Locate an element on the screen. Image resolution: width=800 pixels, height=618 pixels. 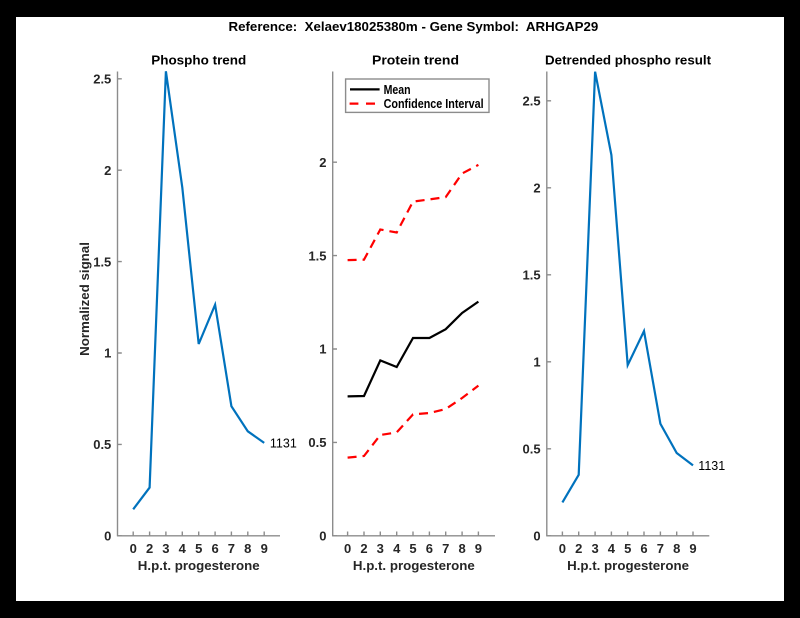
svg-text: Confidence Interval is located at coordinates (434, 104).